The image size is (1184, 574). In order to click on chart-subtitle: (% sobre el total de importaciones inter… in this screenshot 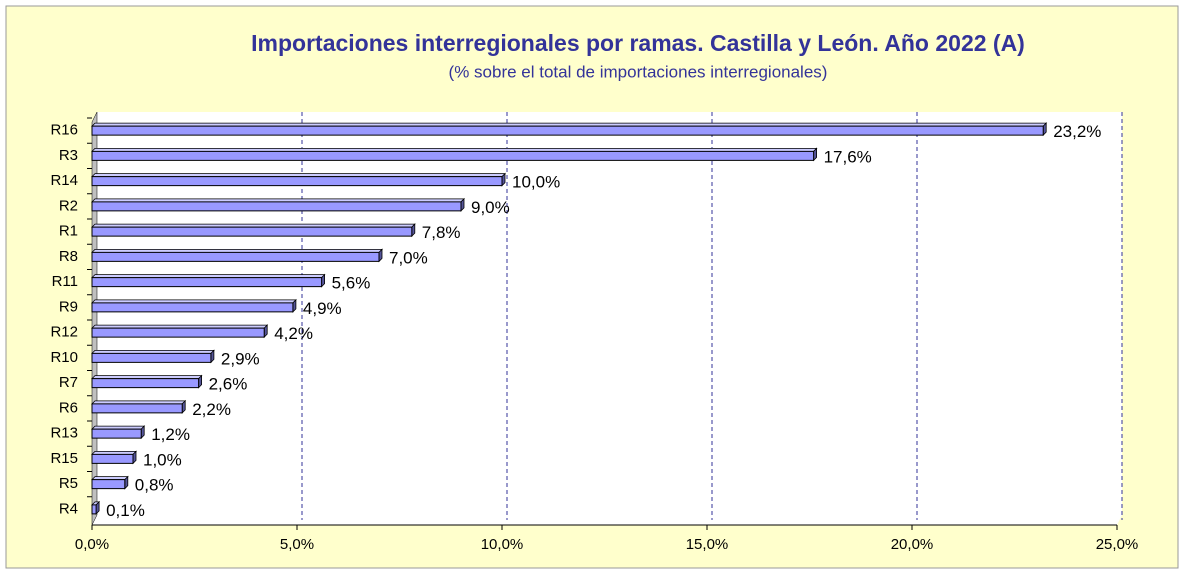, I will do `click(638, 71)`.